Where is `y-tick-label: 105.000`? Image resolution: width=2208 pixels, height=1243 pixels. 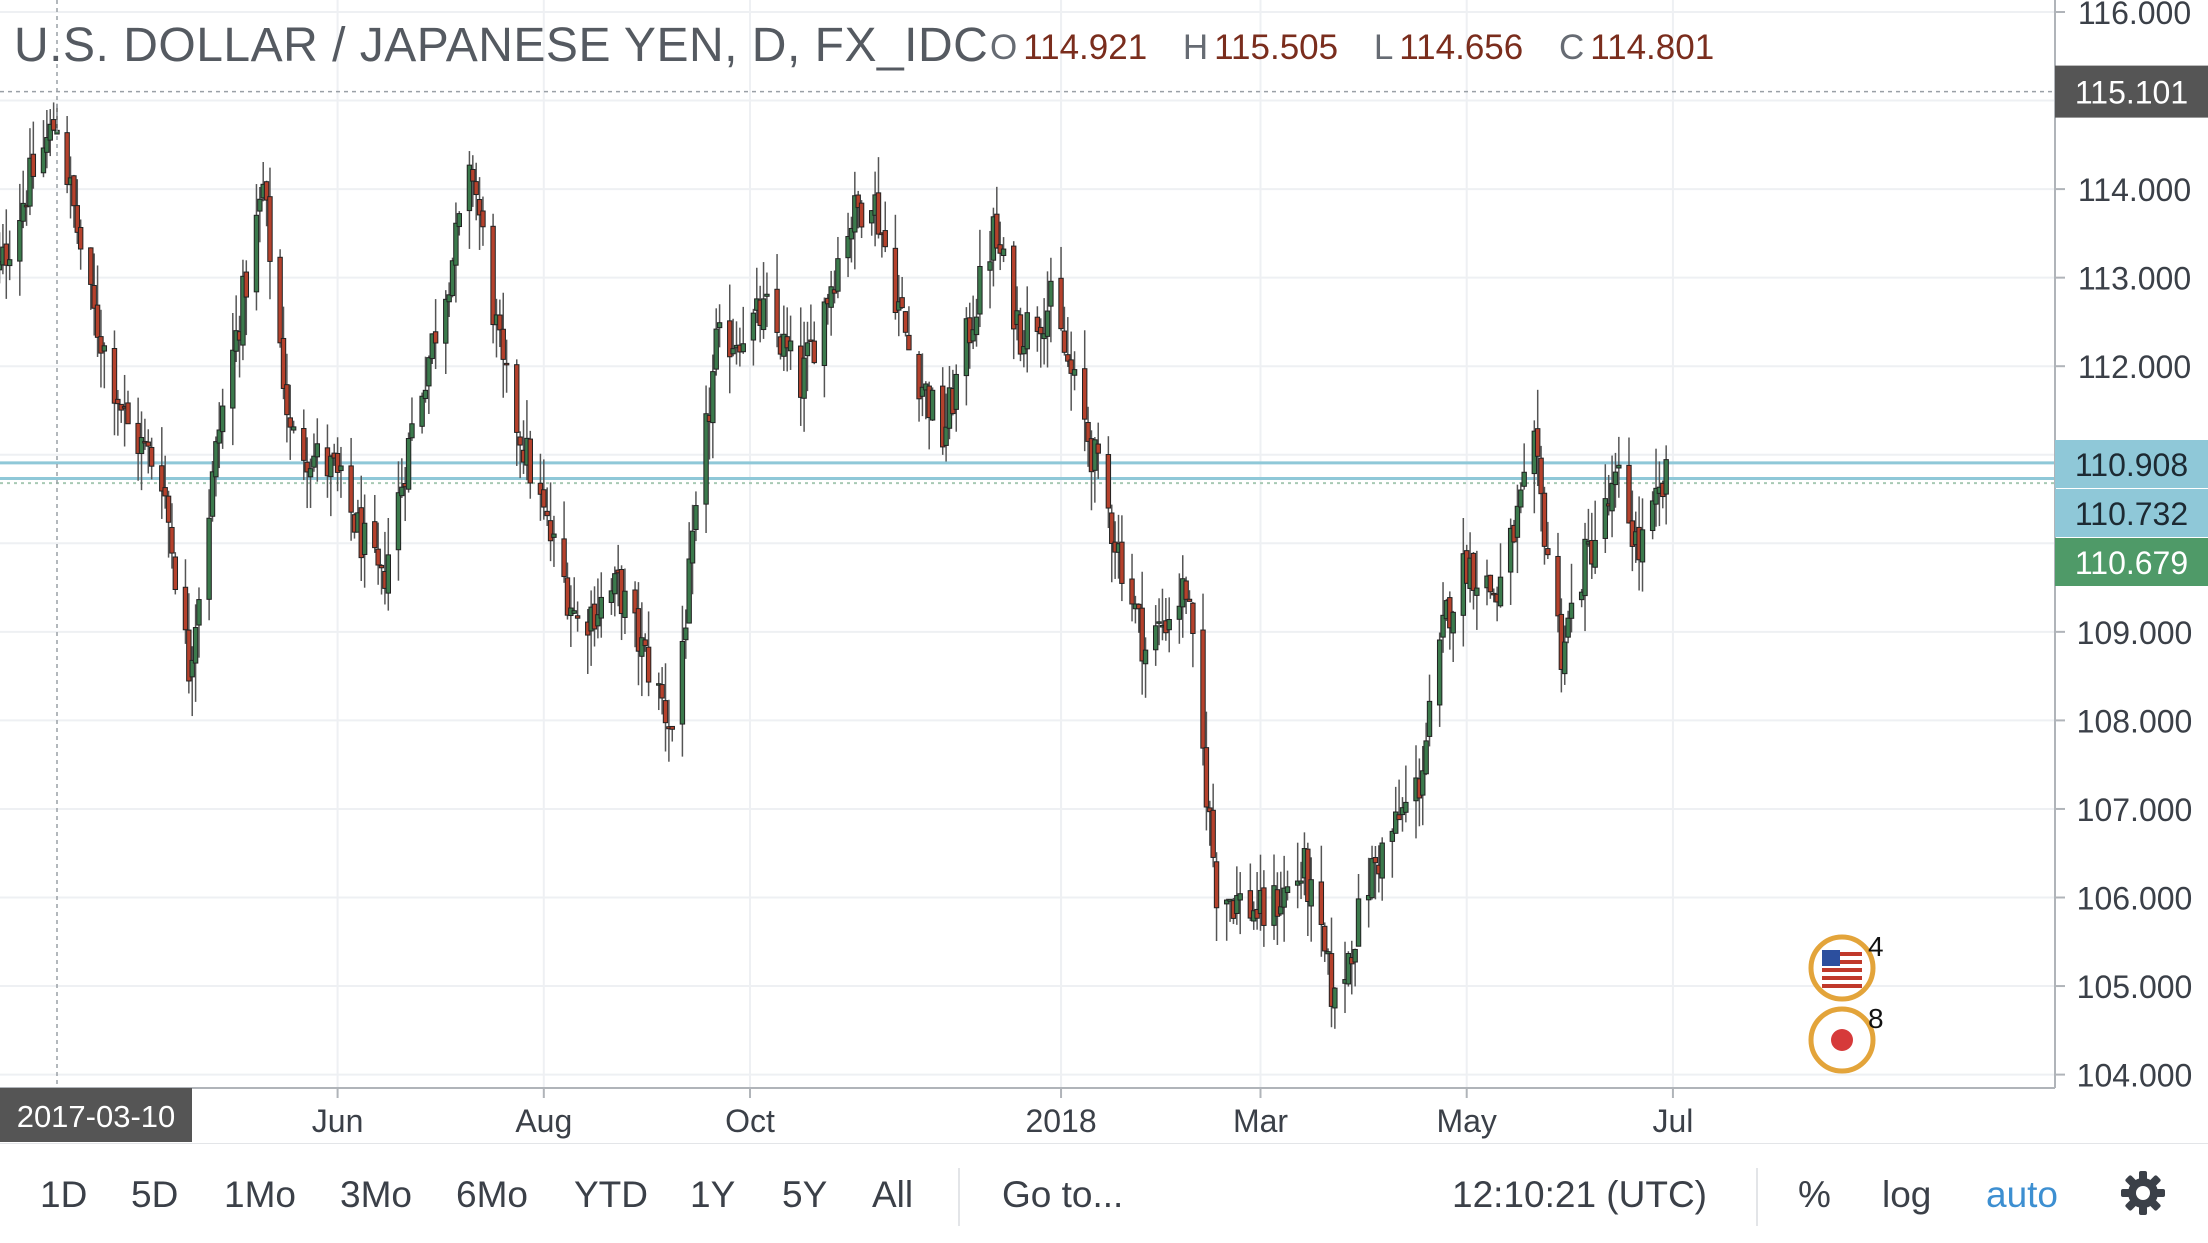
y-tick-label: 105.000 is located at coordinates (2135, 987).